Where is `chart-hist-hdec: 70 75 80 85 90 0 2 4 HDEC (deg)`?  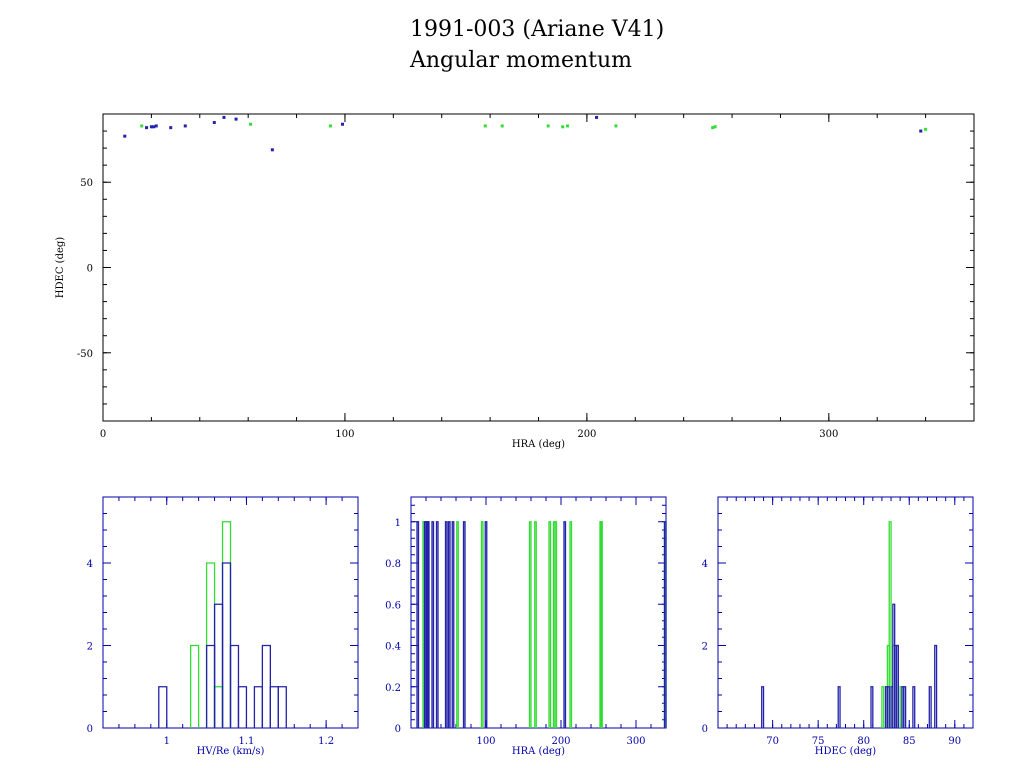
chart-hist-hdec: 70 75 80 85 90 0 2 4 HDEC (deg) is located at coordinates (838, 626).